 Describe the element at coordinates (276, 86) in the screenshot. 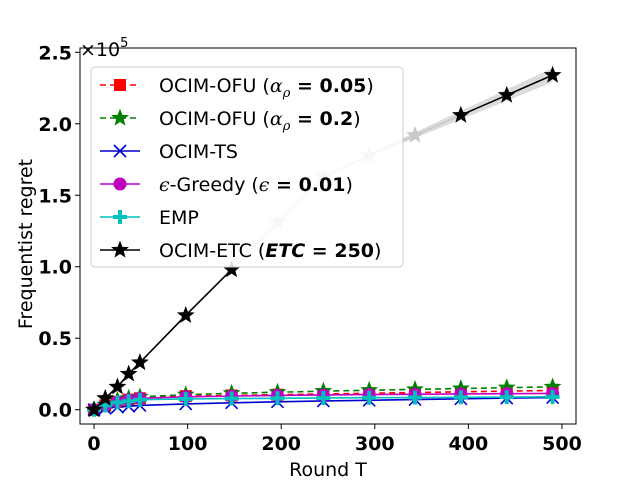

I see `legend-label-part: α` at that location.